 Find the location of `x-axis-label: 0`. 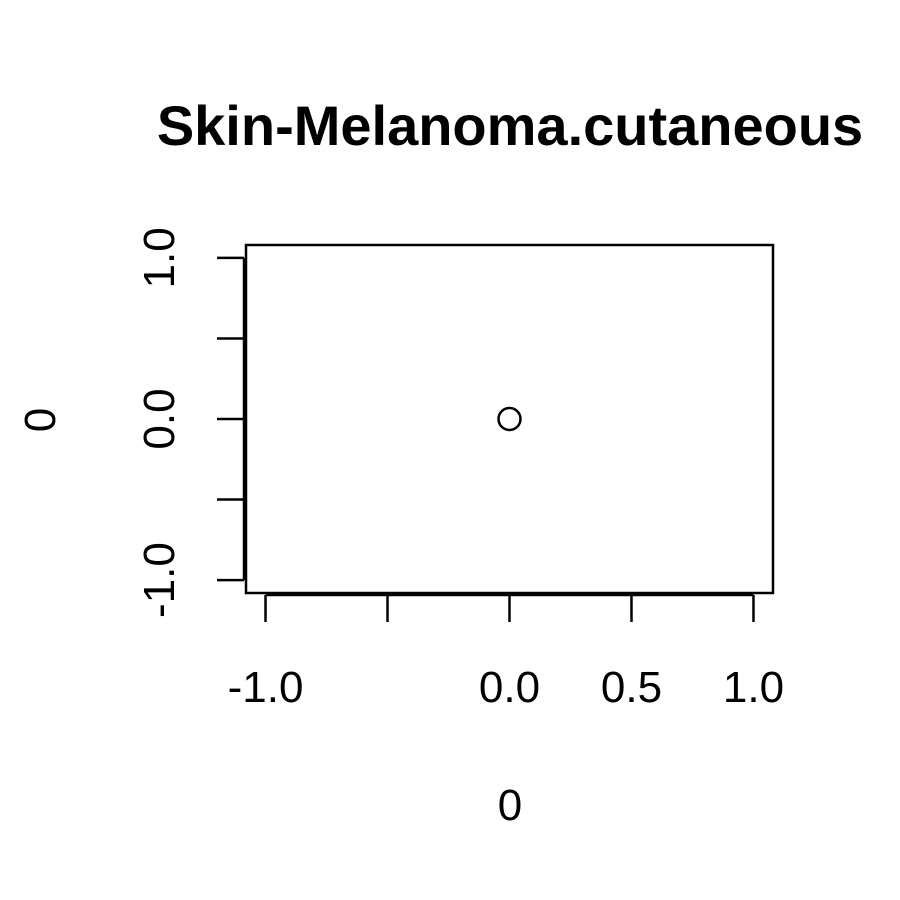

x-axis-label: 0 is located at coordinates (510, 805).